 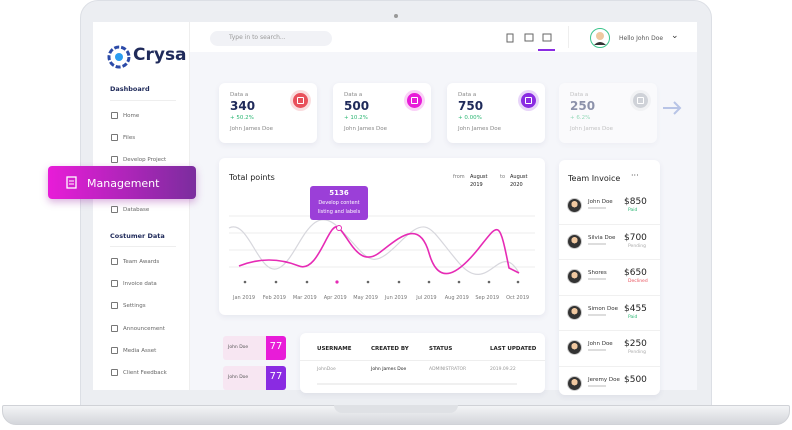 What do you see at coordinates (160, 55) in the screenshot?
I see `logo-text: Crysa` at bounding box center [160, 55].